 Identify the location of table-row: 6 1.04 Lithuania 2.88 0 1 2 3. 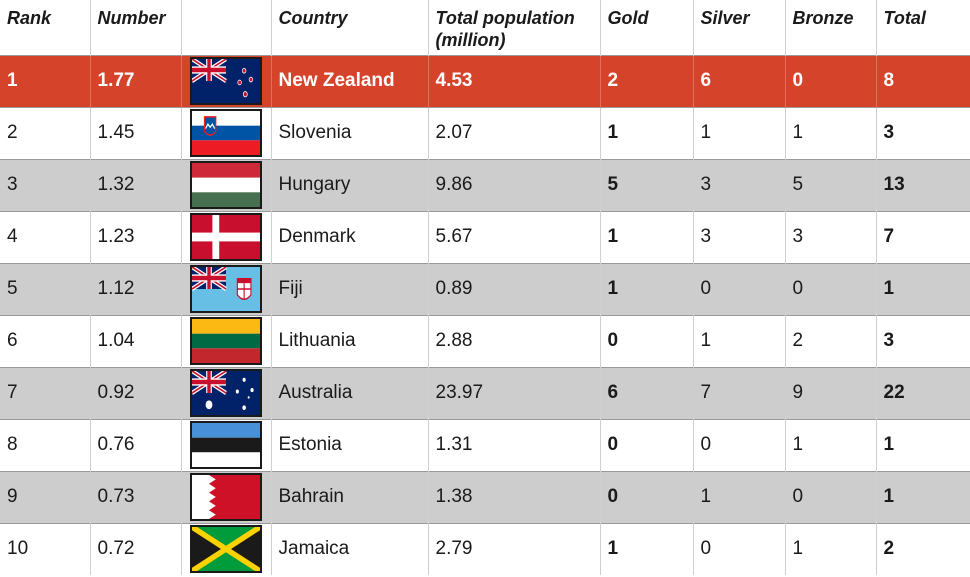
(485, 341).